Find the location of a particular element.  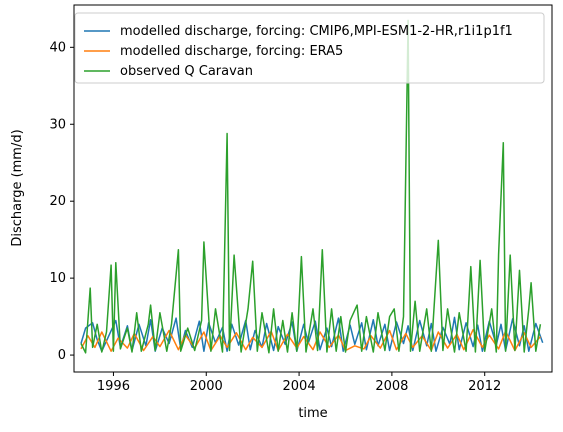

x-tick-label: 2004 is located at coordinates (299, 386).